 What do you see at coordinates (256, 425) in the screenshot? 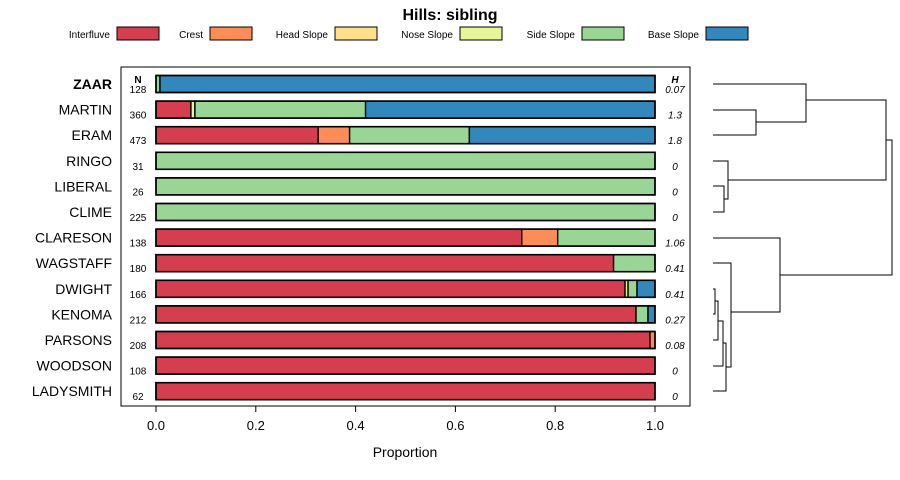
I see `x-tick-label: 0.2` at bounding box center [256, 425].